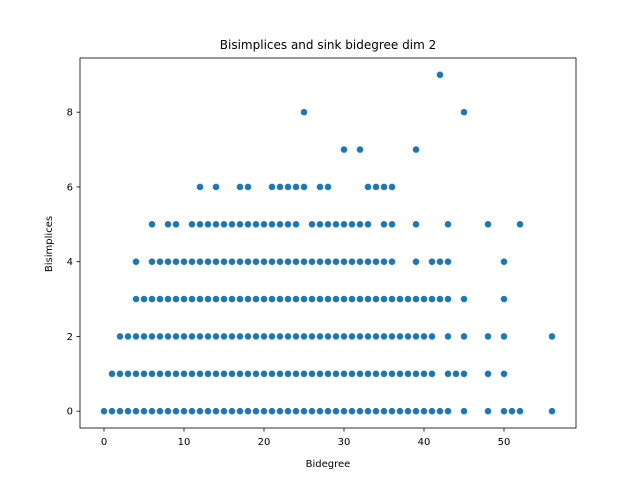 This screenshot has height=484, width=640. Describe the element at coordinates (264, 442) in the screenshot. I see `x-tick-label: 20` at that location.